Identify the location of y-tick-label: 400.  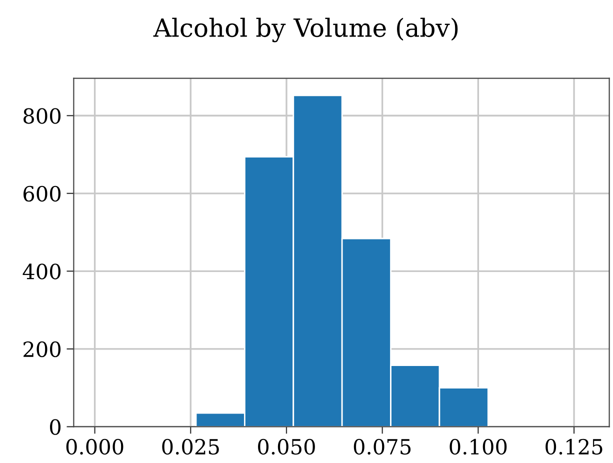
(41, 272).